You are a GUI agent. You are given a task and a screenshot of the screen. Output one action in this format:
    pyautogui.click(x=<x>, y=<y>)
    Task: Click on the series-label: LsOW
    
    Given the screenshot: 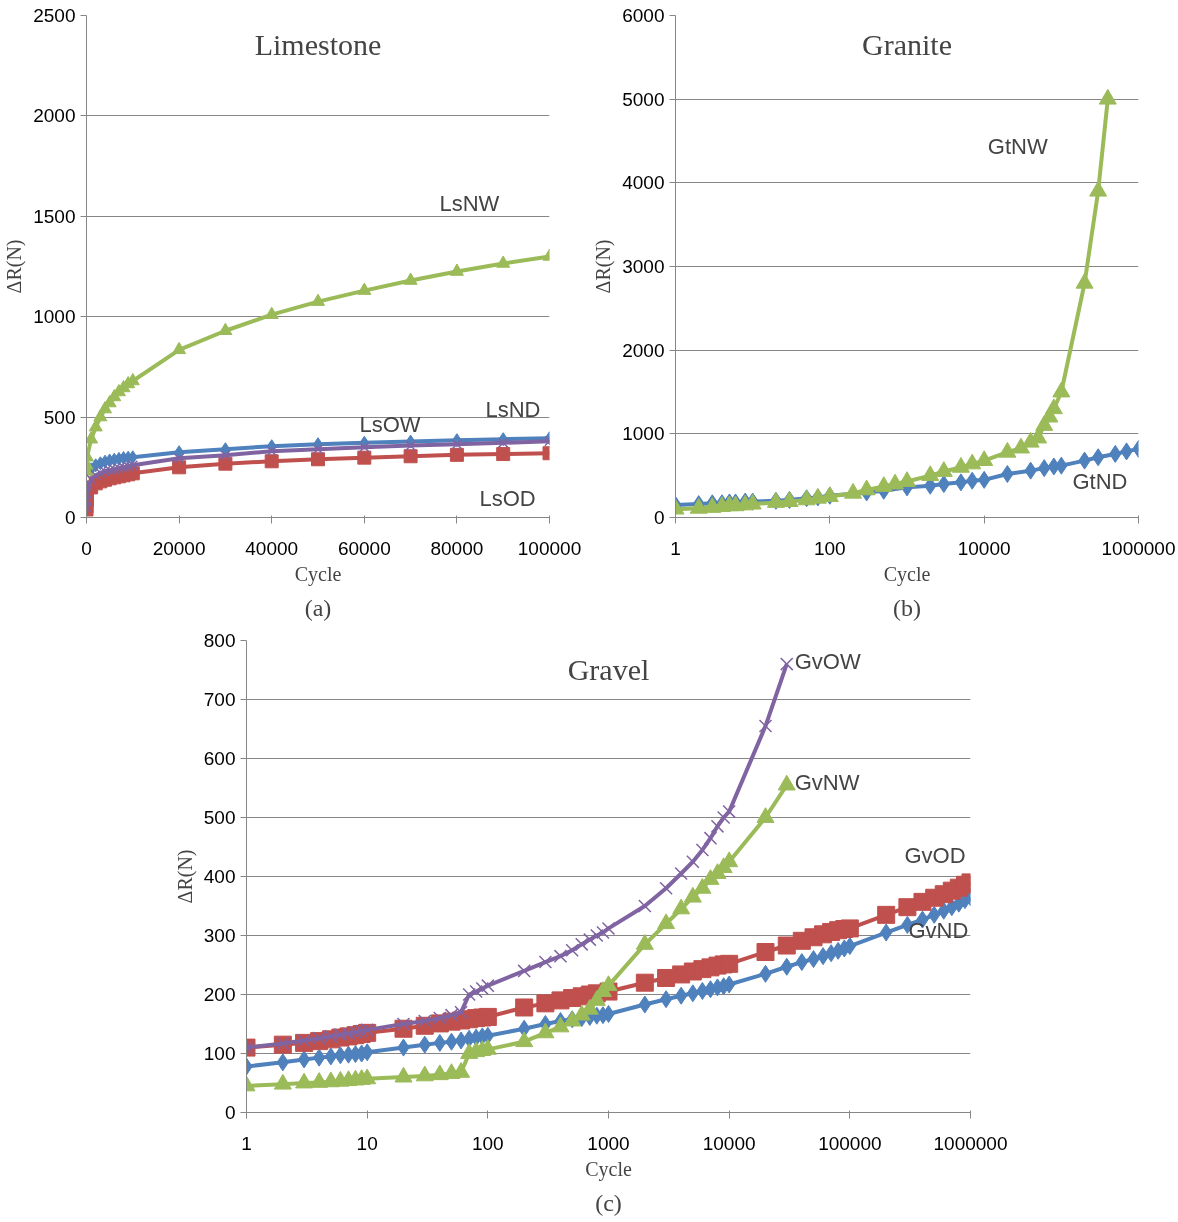 What is the action you would take?
    pyautogui.click(x=390, y=425)
    